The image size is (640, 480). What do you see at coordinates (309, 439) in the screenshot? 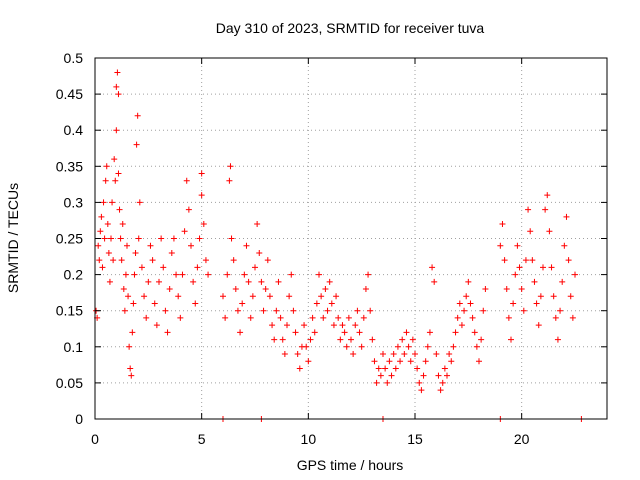
I see `x-tick-label: 10` at bounding box center [309, 439].